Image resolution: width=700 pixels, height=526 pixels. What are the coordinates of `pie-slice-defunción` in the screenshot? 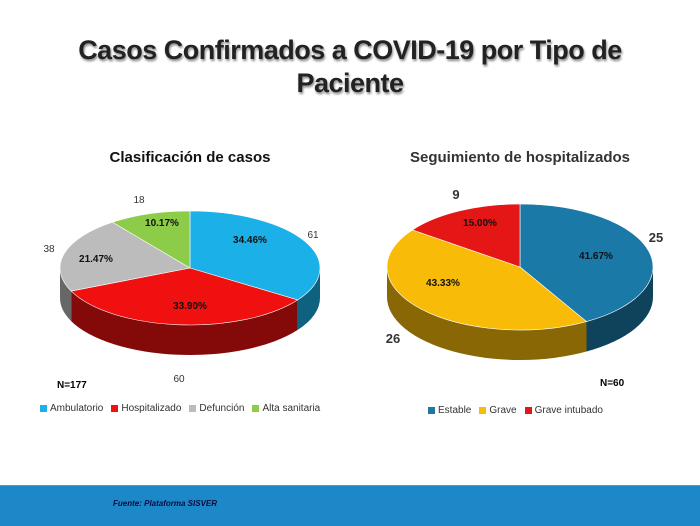 It's located at (125, 256).